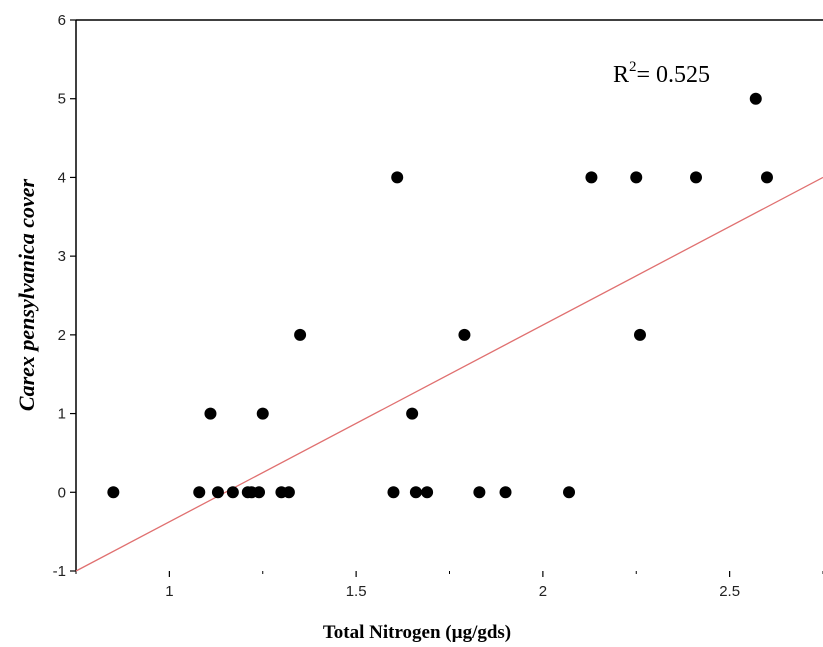 This screenshot has width=823, height=647. I want to click on y-tick-label: -1, so click(59, 571).